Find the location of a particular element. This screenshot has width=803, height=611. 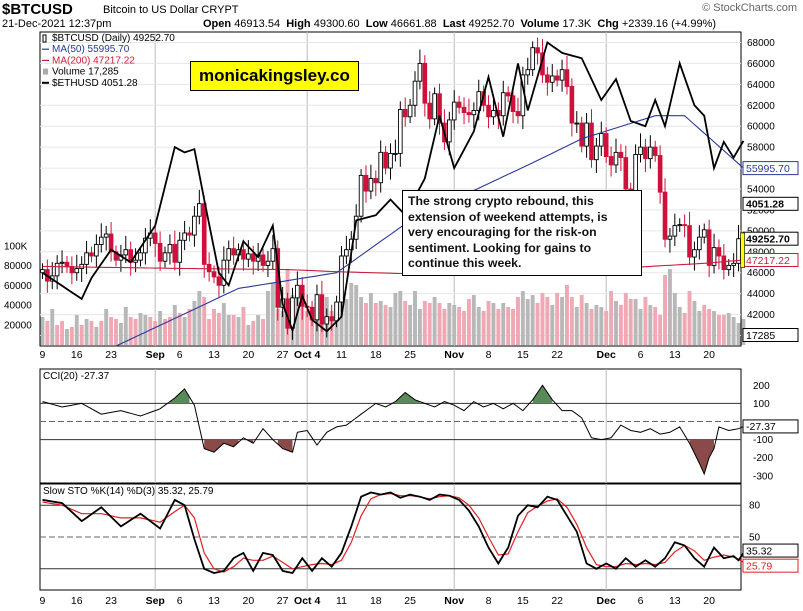

legend-entry: $ETHUSD 4051.28 is located at coordinates (95, 83).